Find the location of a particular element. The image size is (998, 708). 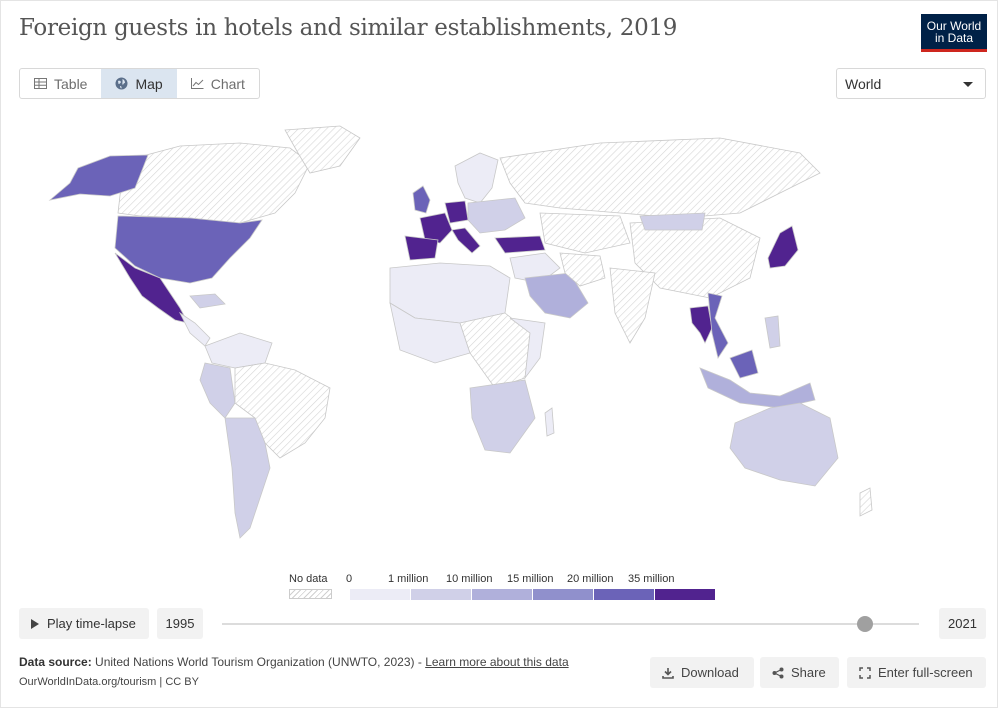

logo-line-2: in Data is located at coordinates (954, 38).